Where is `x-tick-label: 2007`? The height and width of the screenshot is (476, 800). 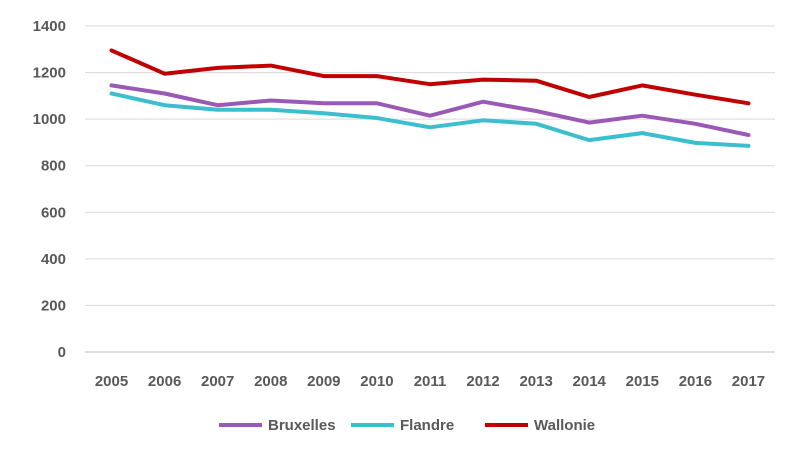 x-tick-label: 2007 is located at coordinates (217, 381).